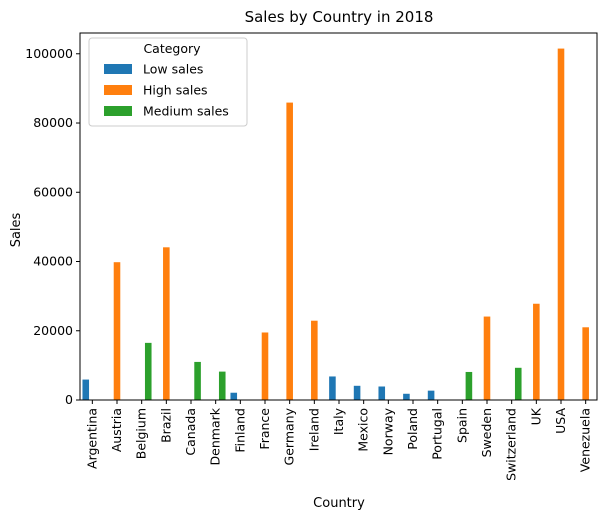  Describe the element at coordinates (469, 385) in the screenshot. I see `bar-spain-medium-sales` at that location.